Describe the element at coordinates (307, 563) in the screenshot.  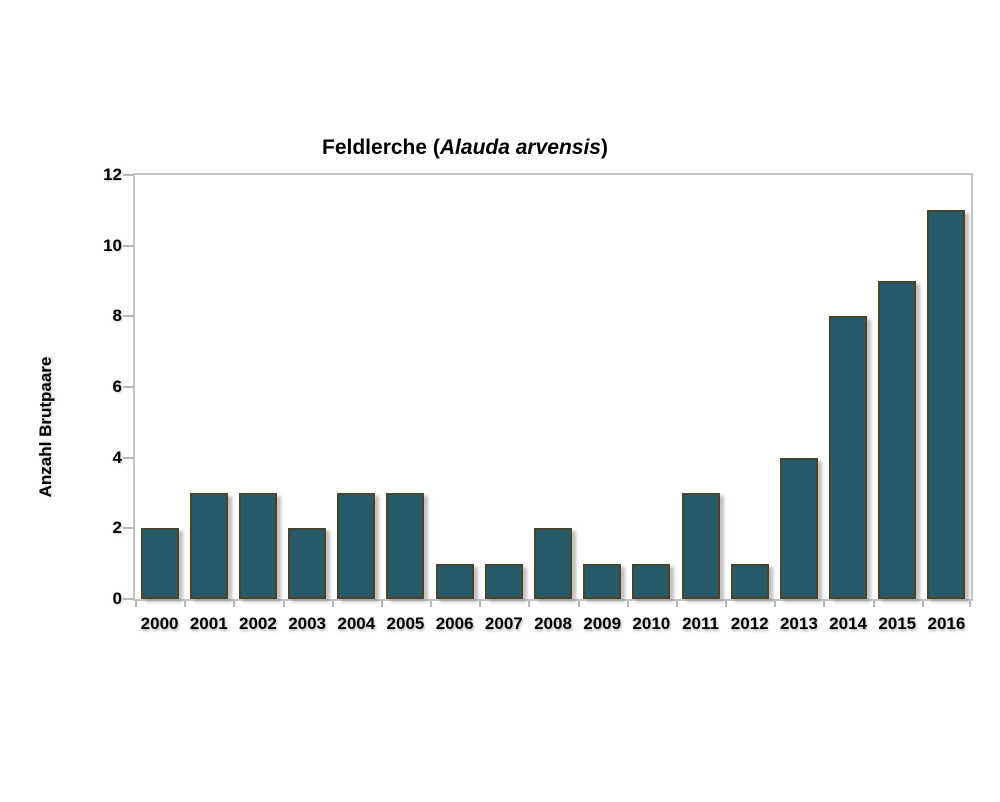
I see `bar-2003` at that location.